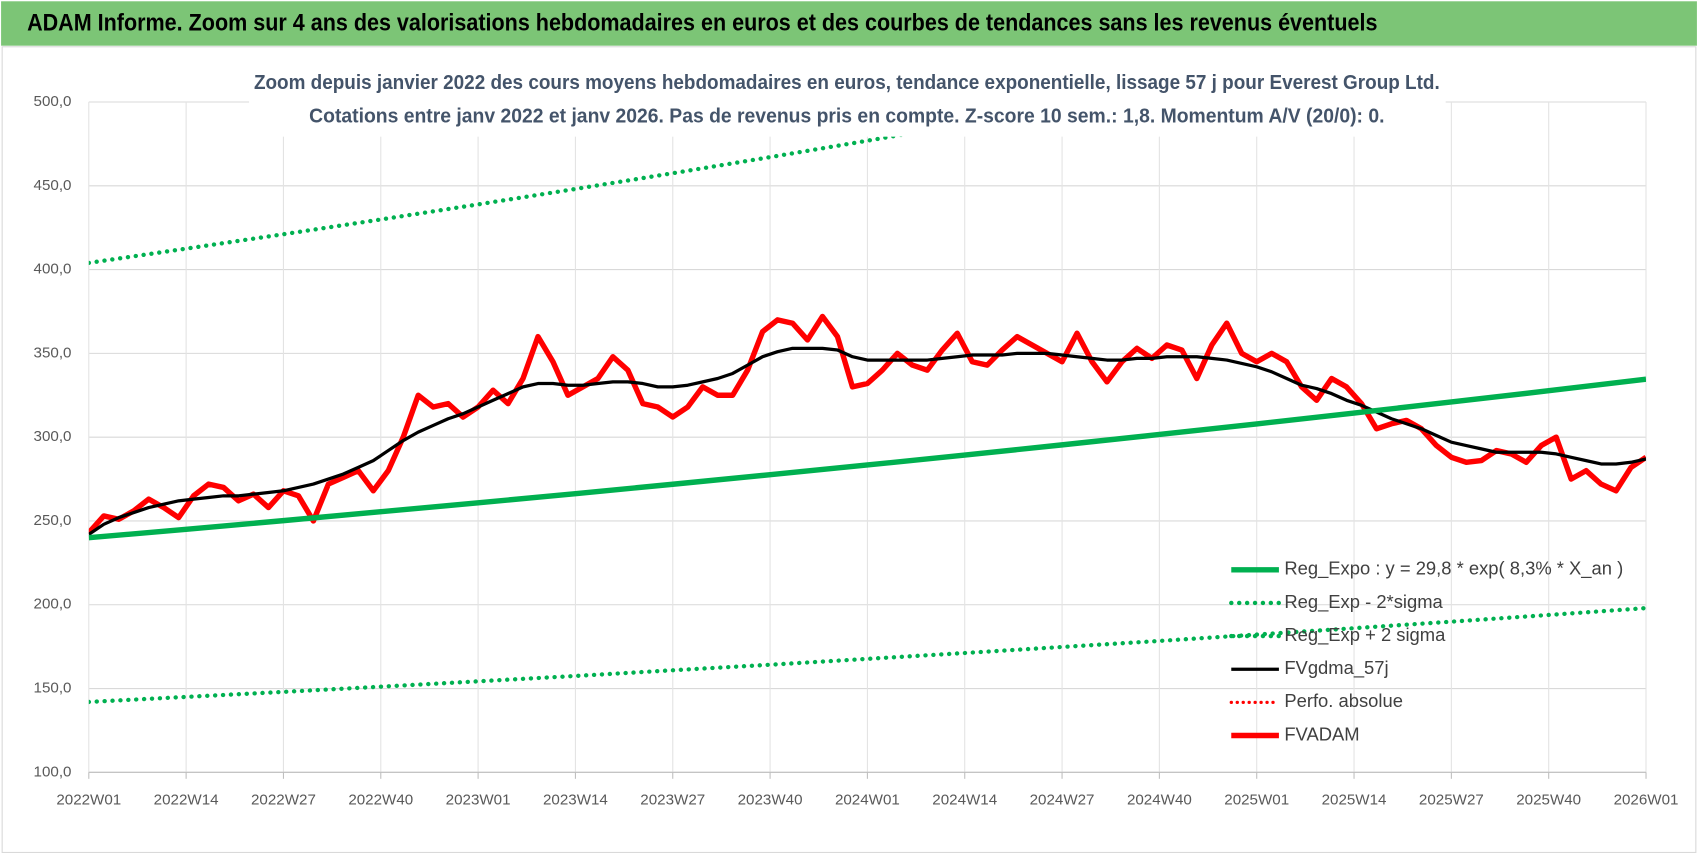 The height and width of the screenshot is (857, 1698). What do you see at coordinates (575, 799) in the screenshot?
I see `x-tick-label: 2023W14` at bounding box center [575, 799].